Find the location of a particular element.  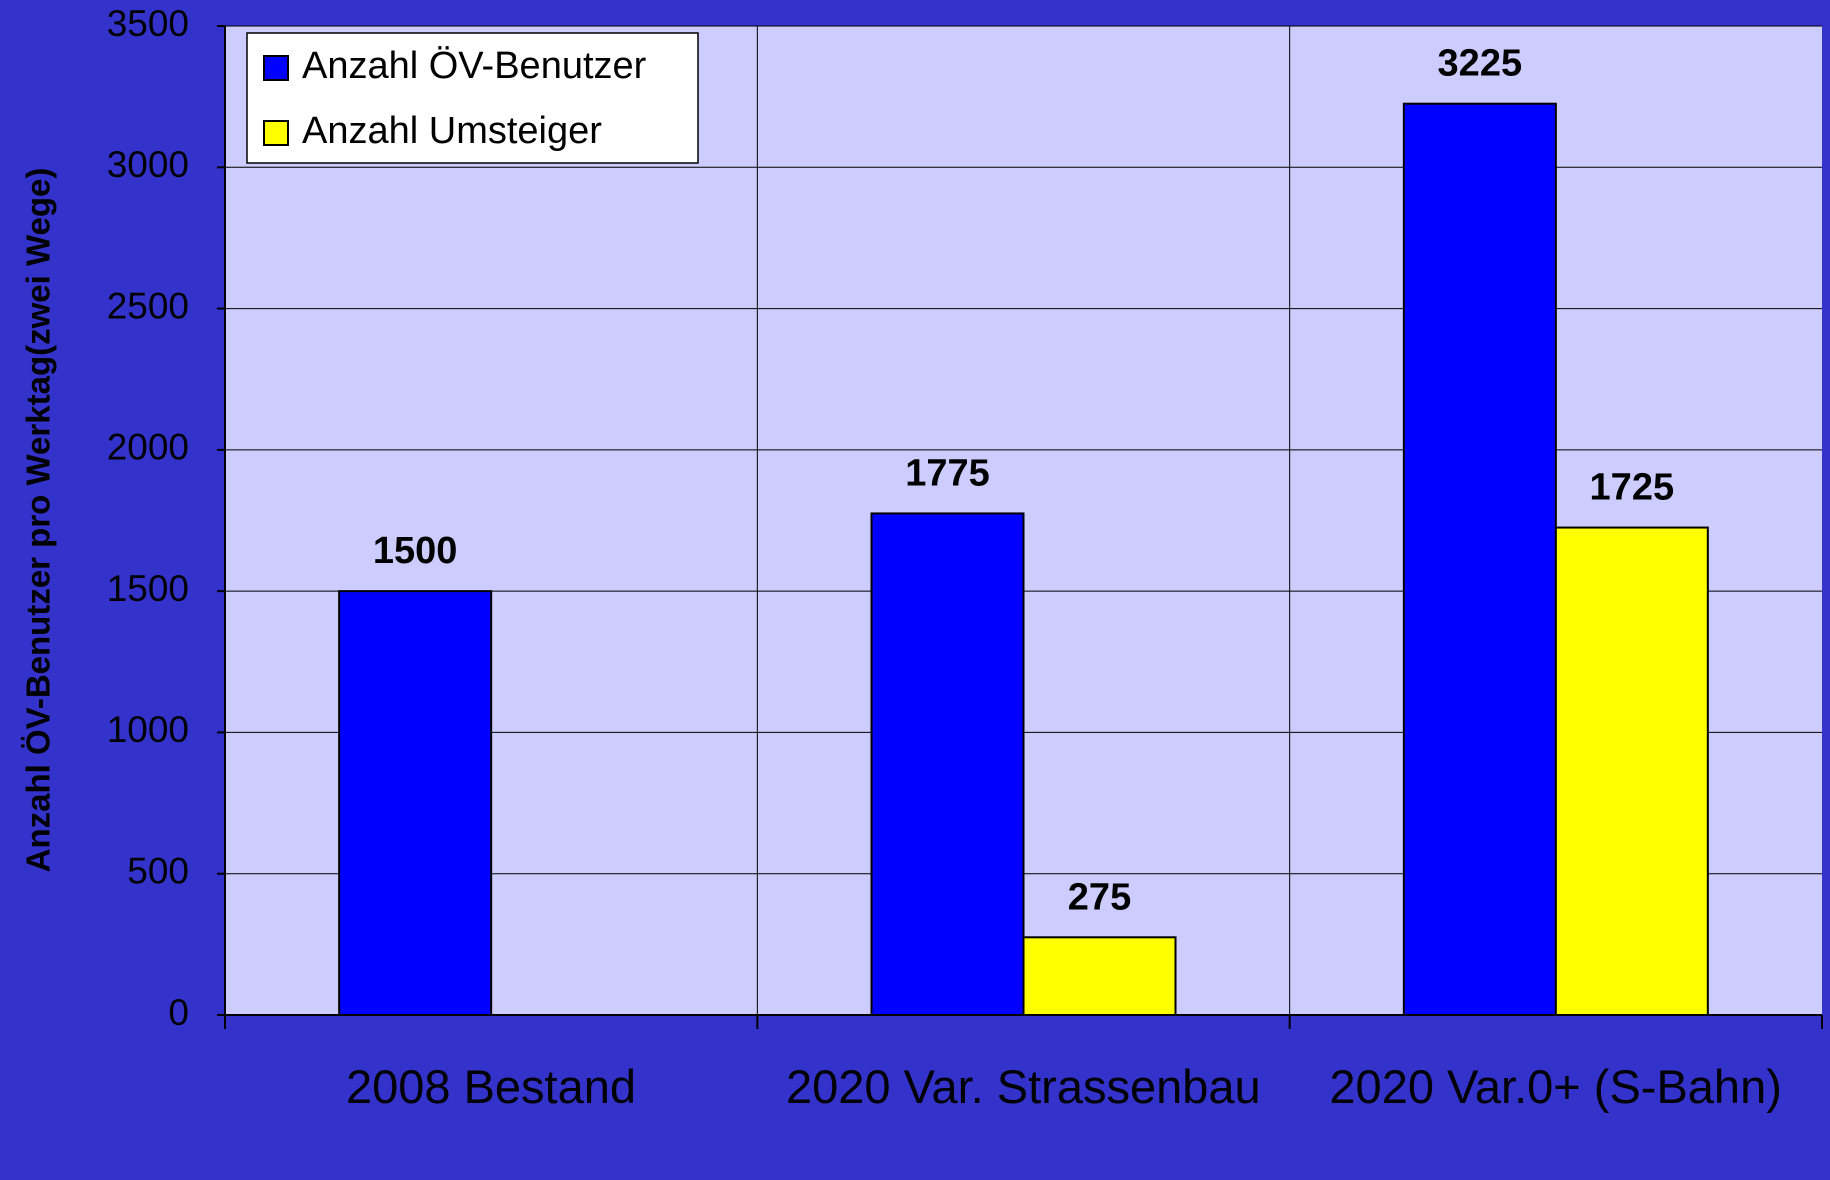

y-tick-label: 1500 is located at coordinates (148, 588).